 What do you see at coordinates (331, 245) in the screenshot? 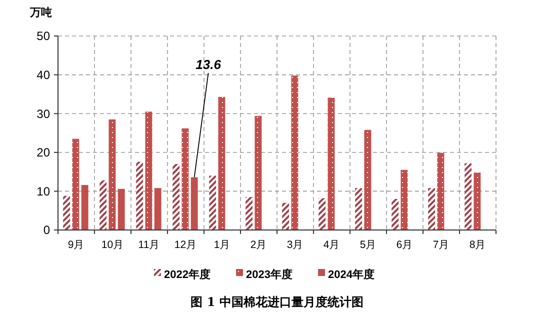
I see `x-tick-label: 4月` at bounding box center [331, 245].